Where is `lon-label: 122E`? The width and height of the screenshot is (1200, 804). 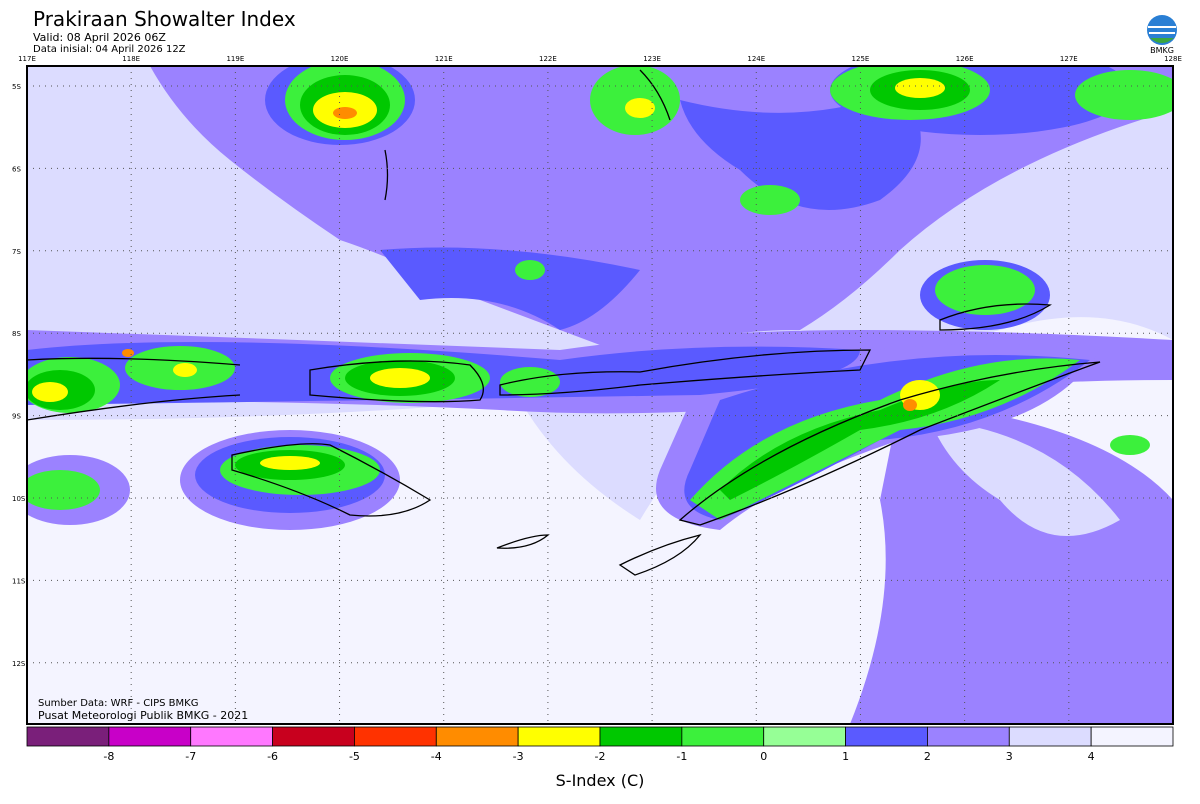
lon-label: 122E is located at coordinates (548, 59).